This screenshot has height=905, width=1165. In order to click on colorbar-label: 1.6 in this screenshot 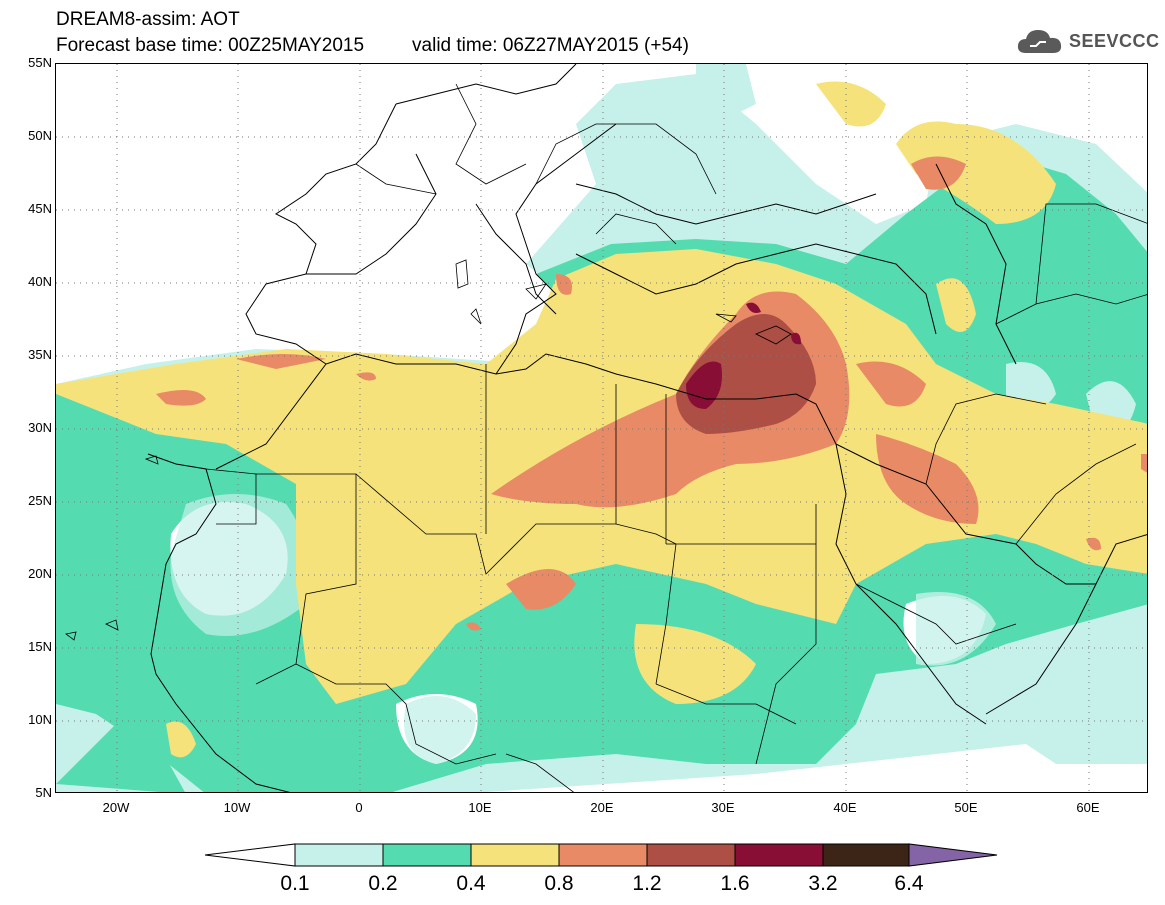, I will do `click(735, 883)`.